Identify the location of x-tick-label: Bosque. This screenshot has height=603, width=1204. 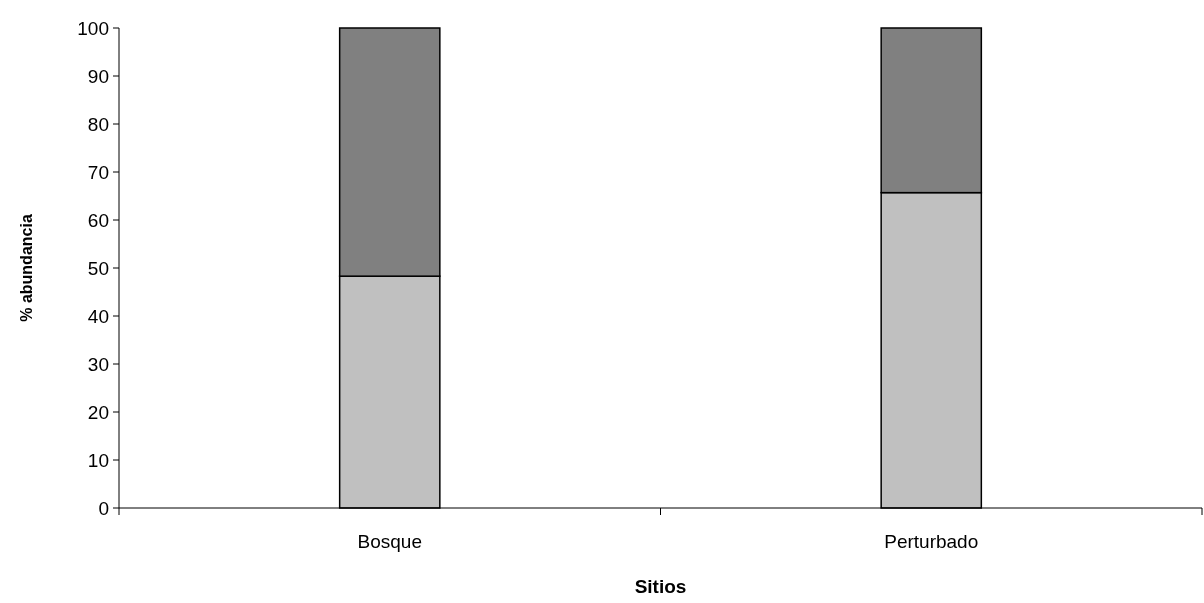
(389, 541).